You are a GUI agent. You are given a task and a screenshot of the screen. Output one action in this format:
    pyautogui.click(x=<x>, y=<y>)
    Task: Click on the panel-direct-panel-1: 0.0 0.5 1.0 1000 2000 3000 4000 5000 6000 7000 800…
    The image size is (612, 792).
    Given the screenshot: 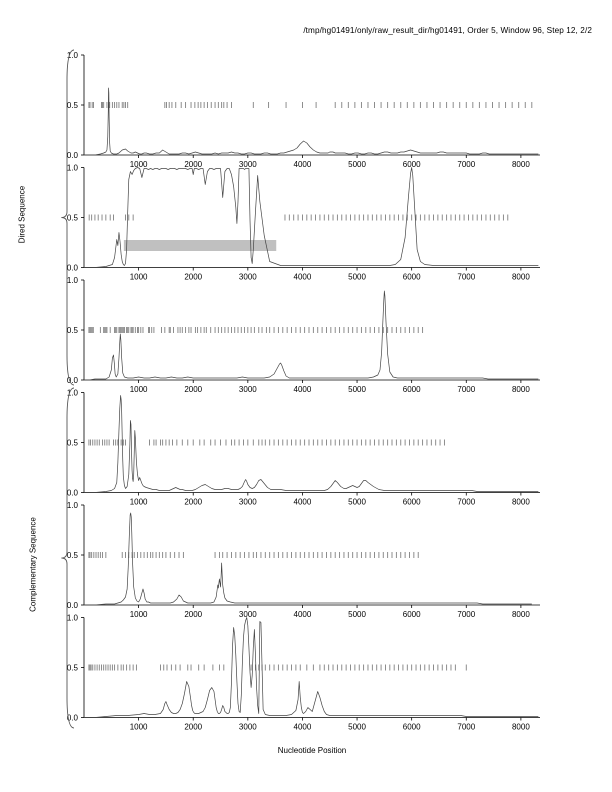 What is the action you would take?
    pyautogui.click(x=303, y=110)
    